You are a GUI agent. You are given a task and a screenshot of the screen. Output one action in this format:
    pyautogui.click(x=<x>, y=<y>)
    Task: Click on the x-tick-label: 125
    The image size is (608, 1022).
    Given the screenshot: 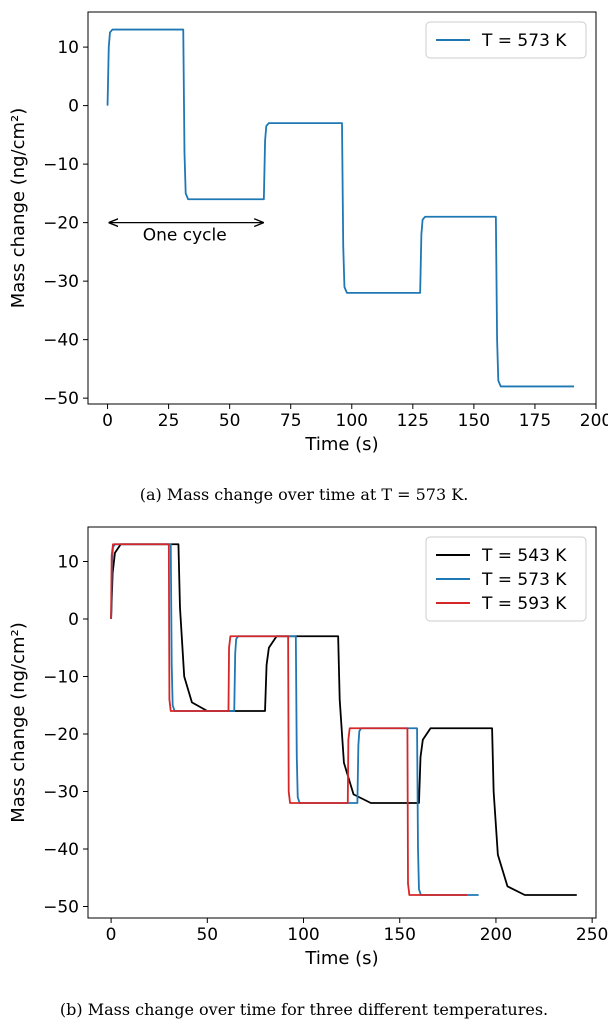 What is the action you would take?
    pyautogui.click(x=413, y=421)
    